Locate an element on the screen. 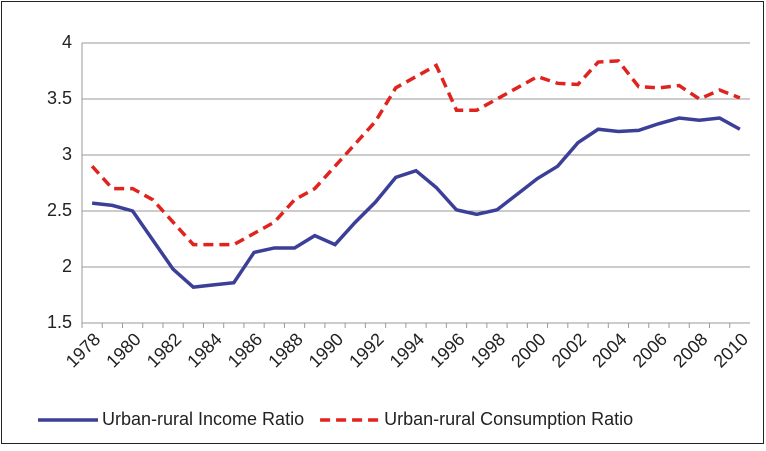 Image resolution: width=766 pixels, height=451 pixels. y-tick-label: 3.5 is located at coordinates (59, 98).